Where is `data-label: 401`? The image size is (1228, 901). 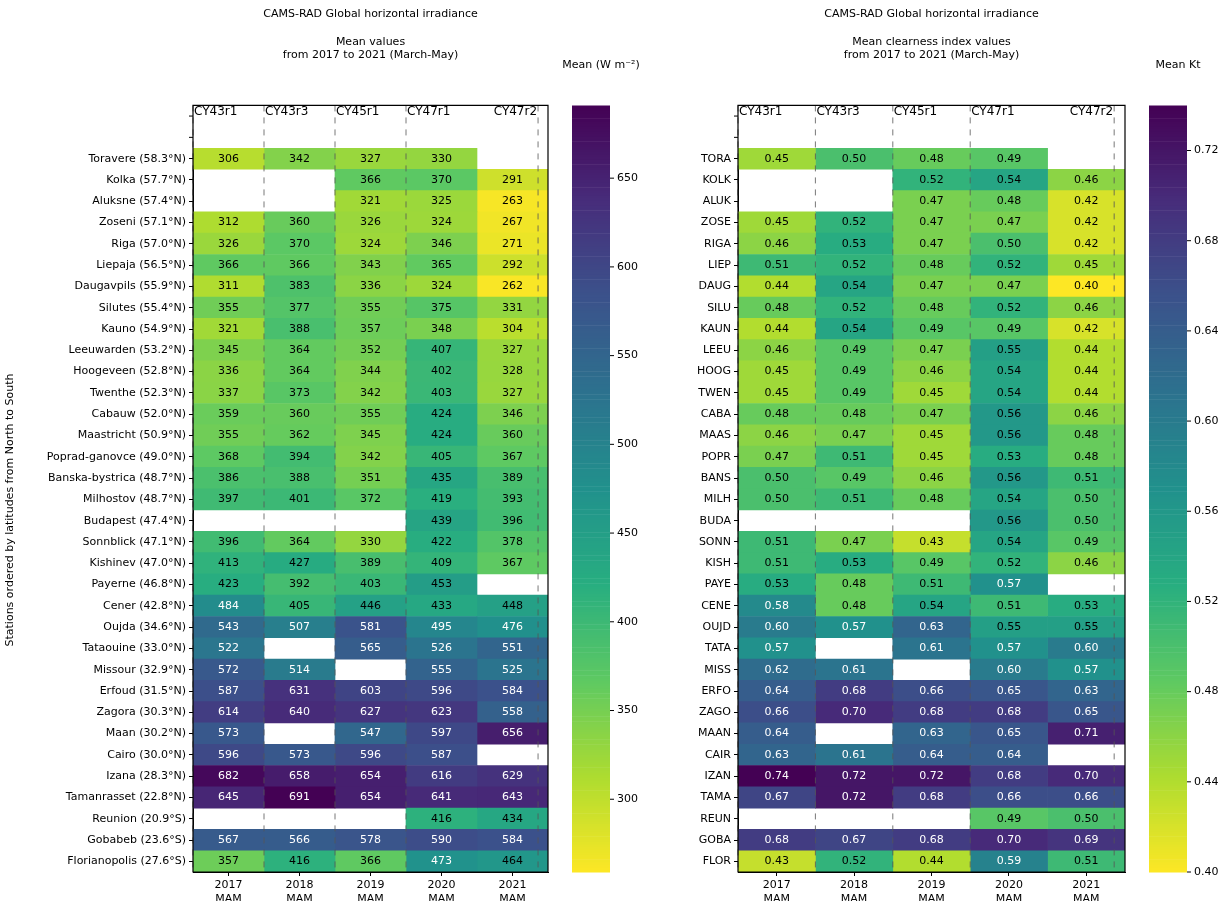 data-label: 401 is located at coordinates (299, 499).